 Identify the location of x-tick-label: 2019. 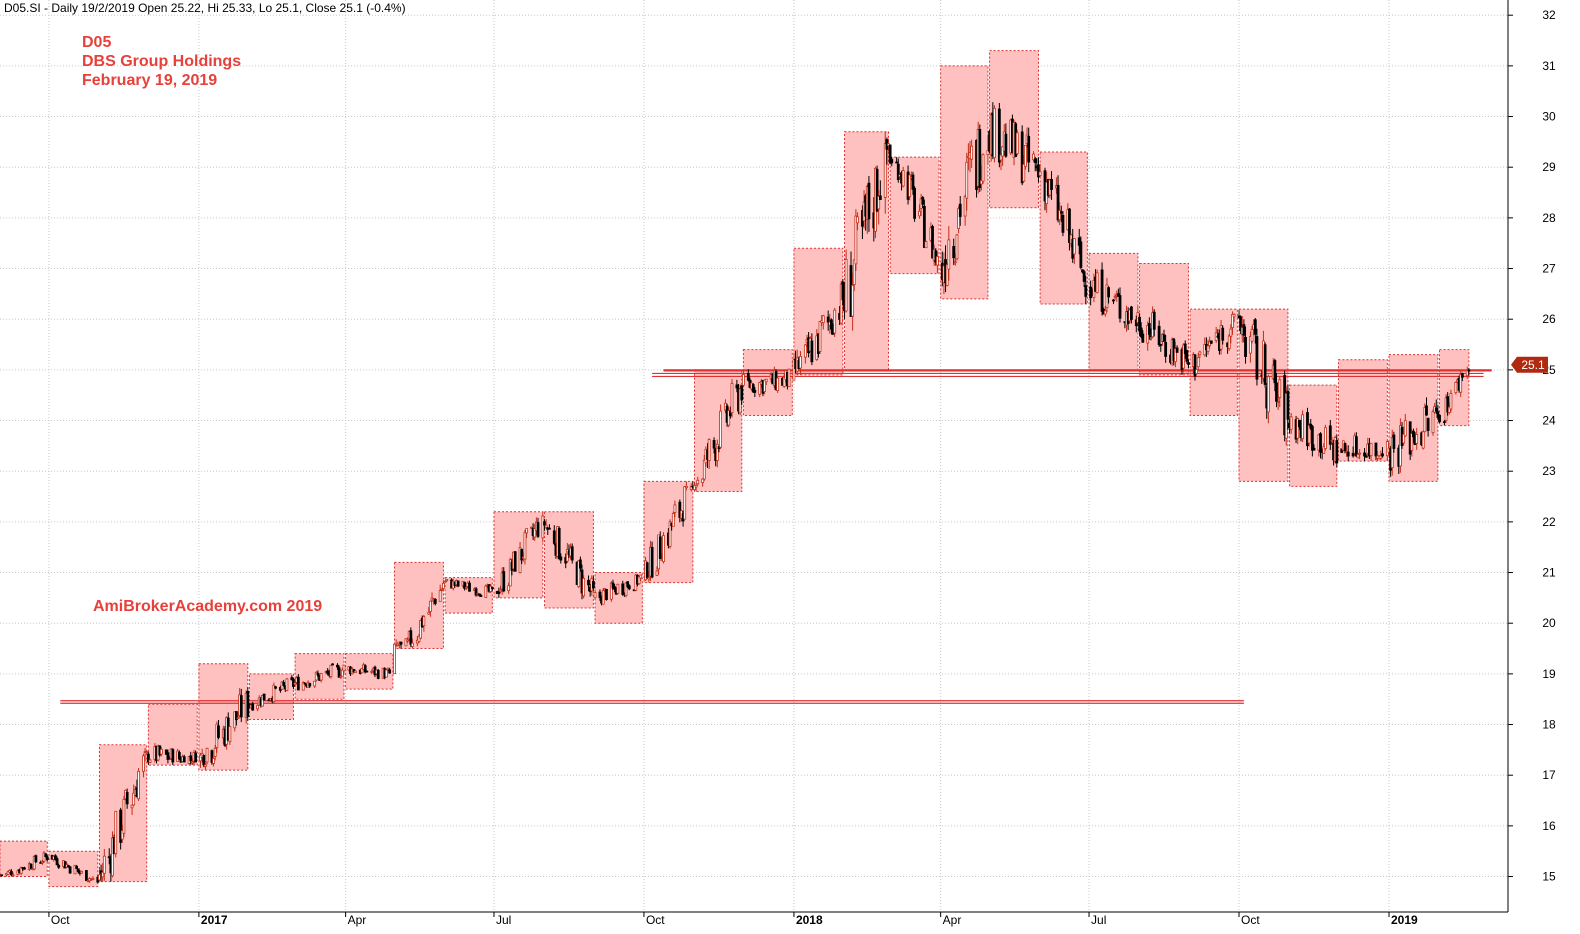
(1404, 920).